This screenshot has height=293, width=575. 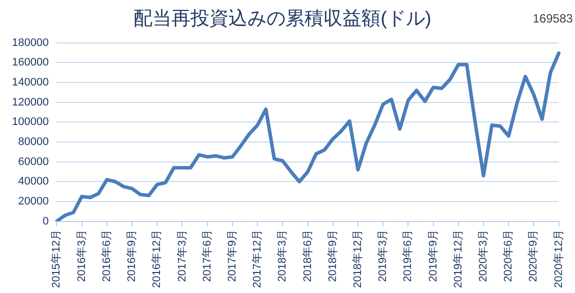 What do you see at coordinates (132, 255) in the screenshot?
I see `x-tick-label: 2016年9月` at bounding box center [132, 255].